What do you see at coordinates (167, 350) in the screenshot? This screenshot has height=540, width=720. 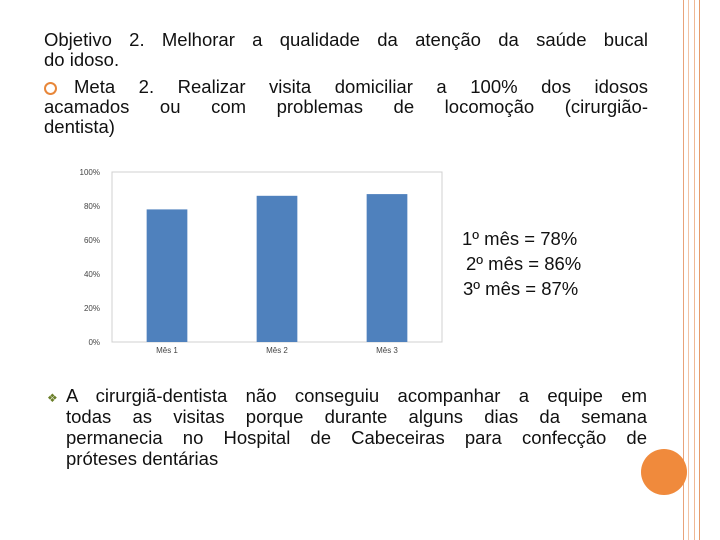 I see `x-tick-label: Mês 1` at bounding box center [167, 350].